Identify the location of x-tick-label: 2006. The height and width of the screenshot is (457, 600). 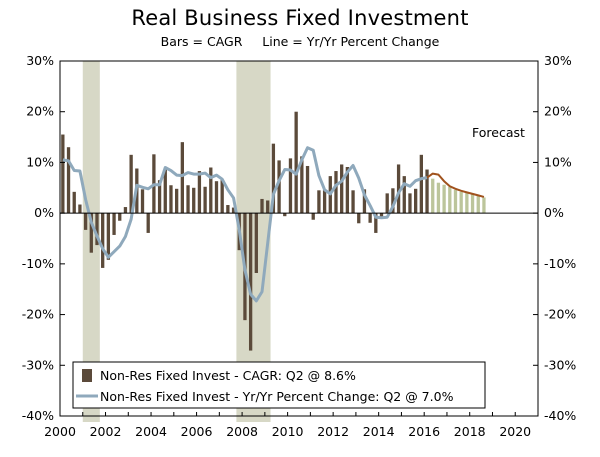
(197, 431).